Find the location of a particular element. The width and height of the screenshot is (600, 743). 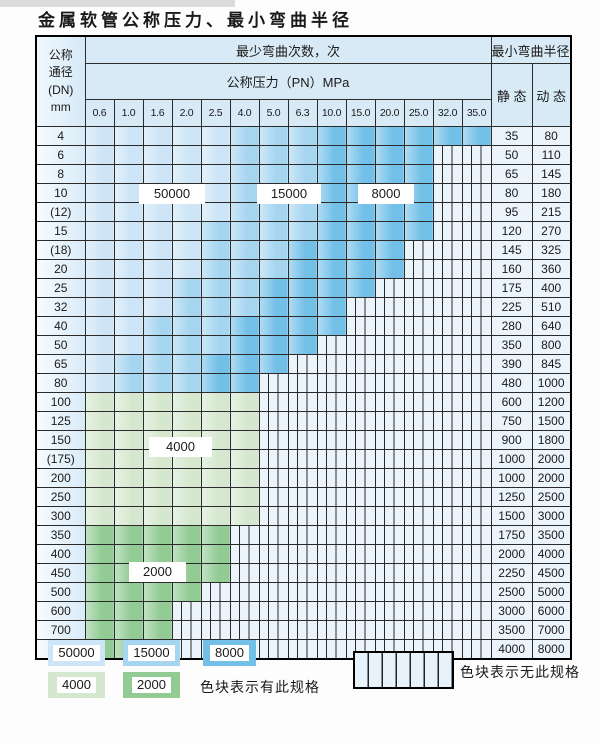

static-radius-cell: 2250 is located at coordinates (511, 573).